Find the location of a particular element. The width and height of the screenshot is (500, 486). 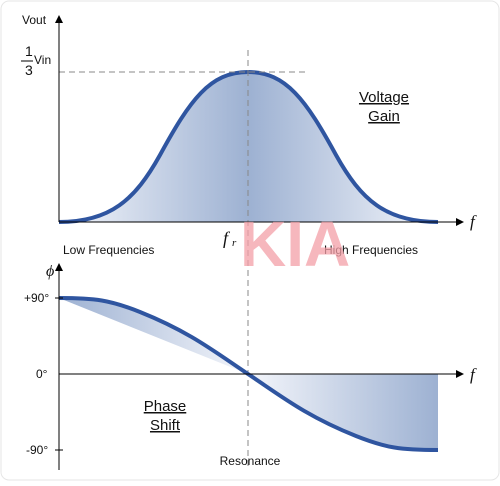

watermark: KIA is located at coordinates (295, 244).